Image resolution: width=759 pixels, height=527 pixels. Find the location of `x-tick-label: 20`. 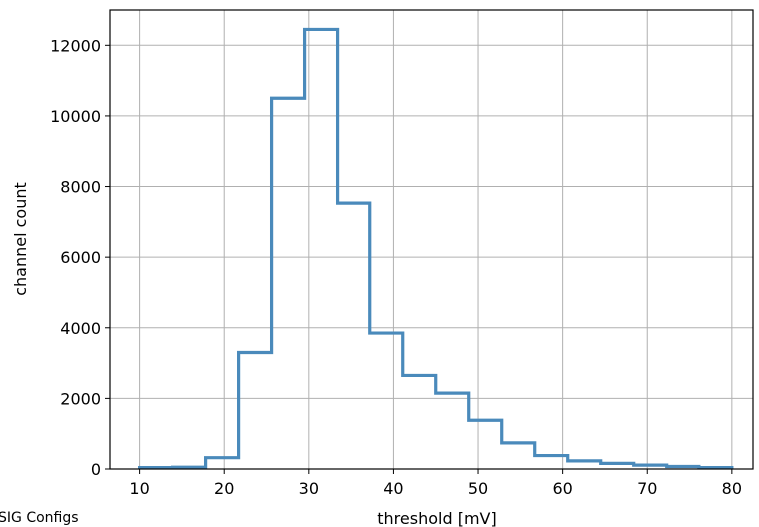

x-tick-label: 20 is located at coordinates (224, 488).